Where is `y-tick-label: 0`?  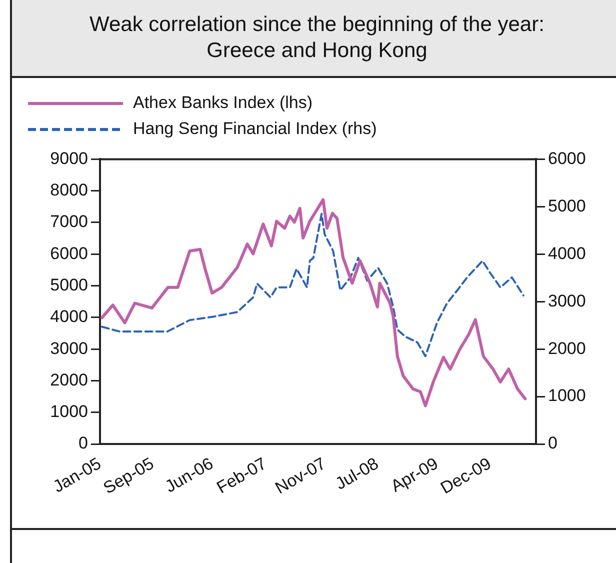 y-tick-label: 0 is located at coordinates (83, 443).